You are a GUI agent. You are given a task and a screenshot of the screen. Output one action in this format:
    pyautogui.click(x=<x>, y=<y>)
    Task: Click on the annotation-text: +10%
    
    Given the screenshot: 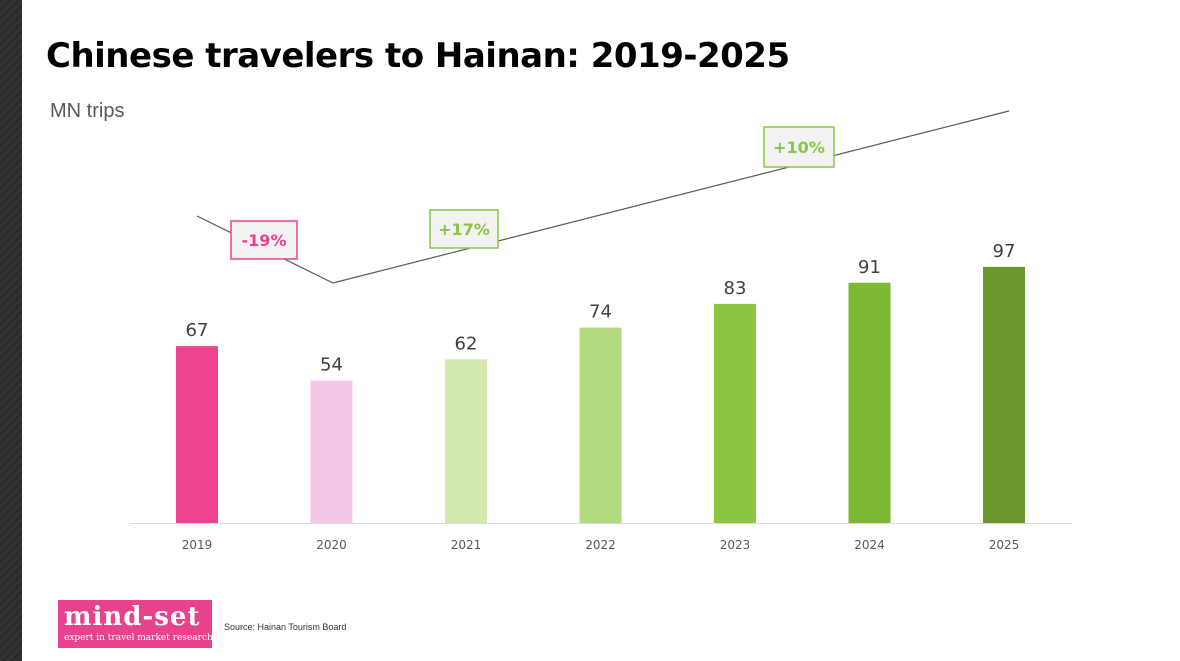 What is the action you would take?
    pyautogui.click(x=799, y=147)
    